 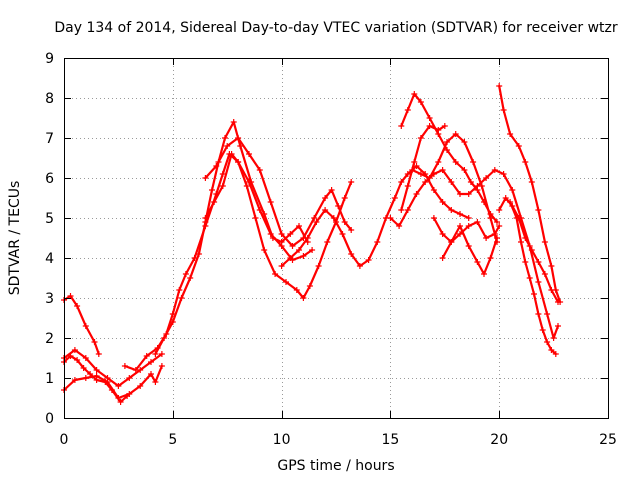 I want to click on y-tick-label: 1, so click(x=49, y=379).